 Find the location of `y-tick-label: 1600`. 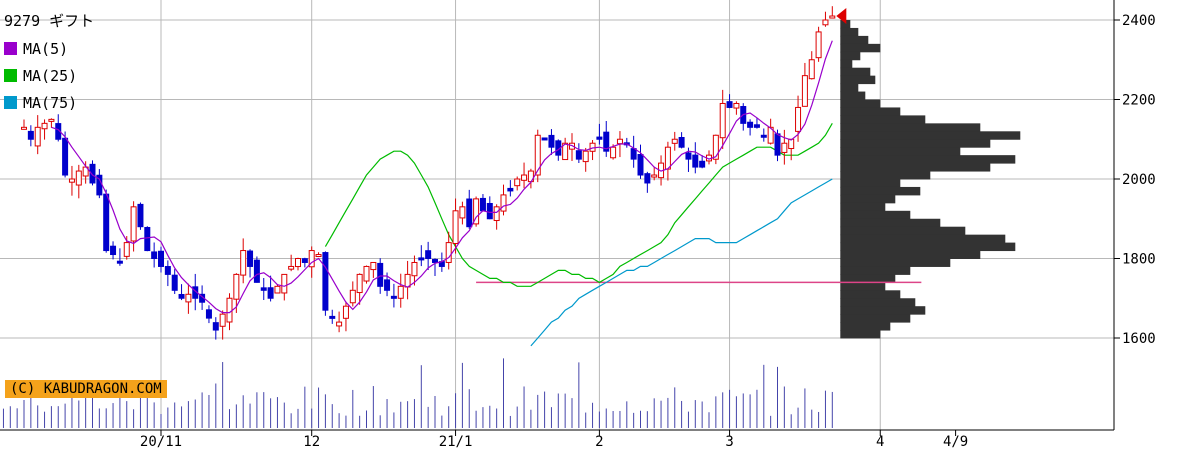

y-tick-label: 1600 is located at coordinates (1139, 339).